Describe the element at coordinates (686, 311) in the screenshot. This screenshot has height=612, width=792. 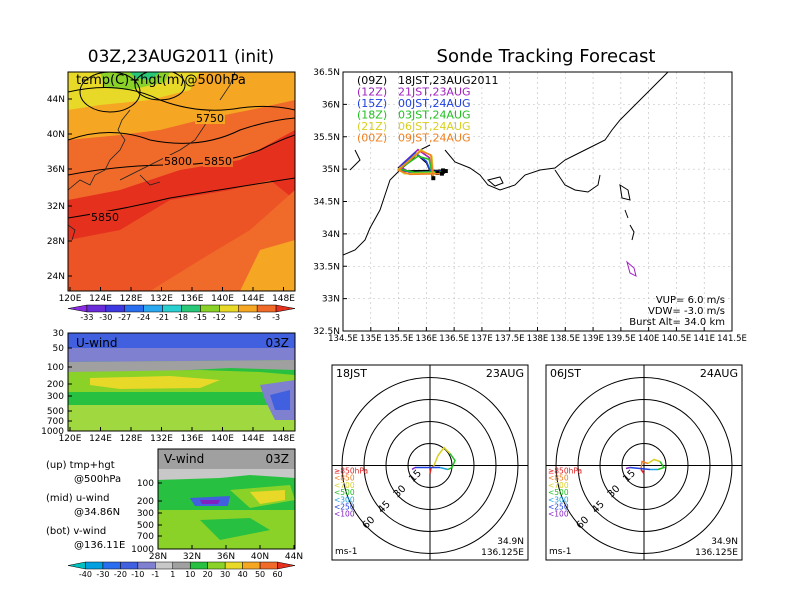
I see `launch-param: VDW= -3.0 m/s` at that location.